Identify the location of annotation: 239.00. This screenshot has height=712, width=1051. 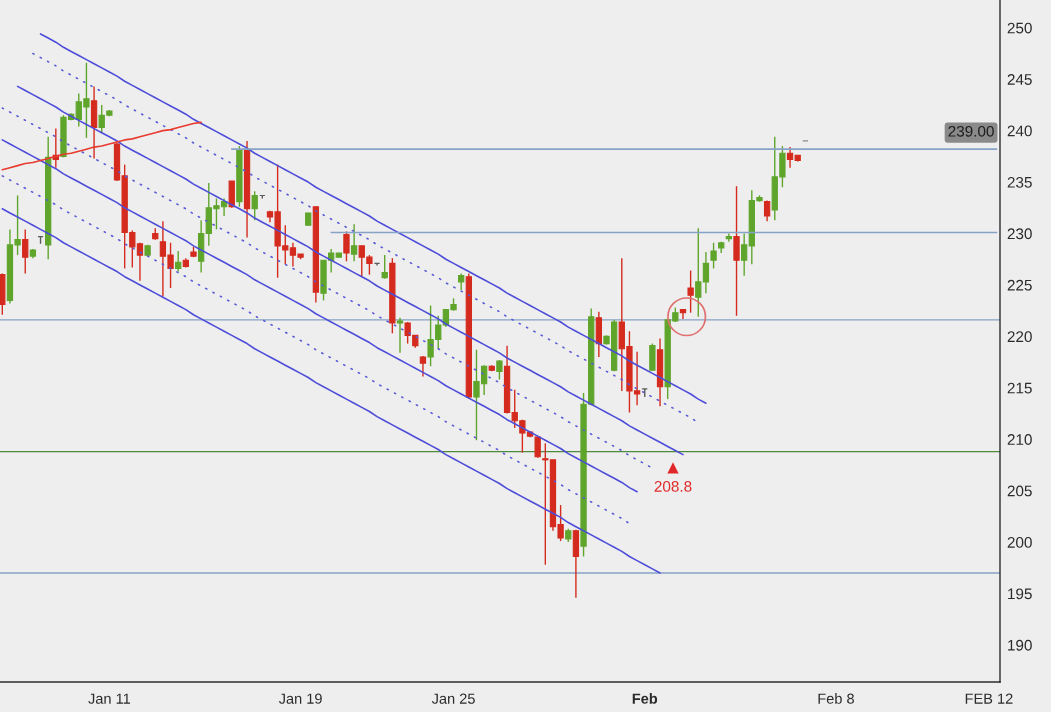
(971, 131).